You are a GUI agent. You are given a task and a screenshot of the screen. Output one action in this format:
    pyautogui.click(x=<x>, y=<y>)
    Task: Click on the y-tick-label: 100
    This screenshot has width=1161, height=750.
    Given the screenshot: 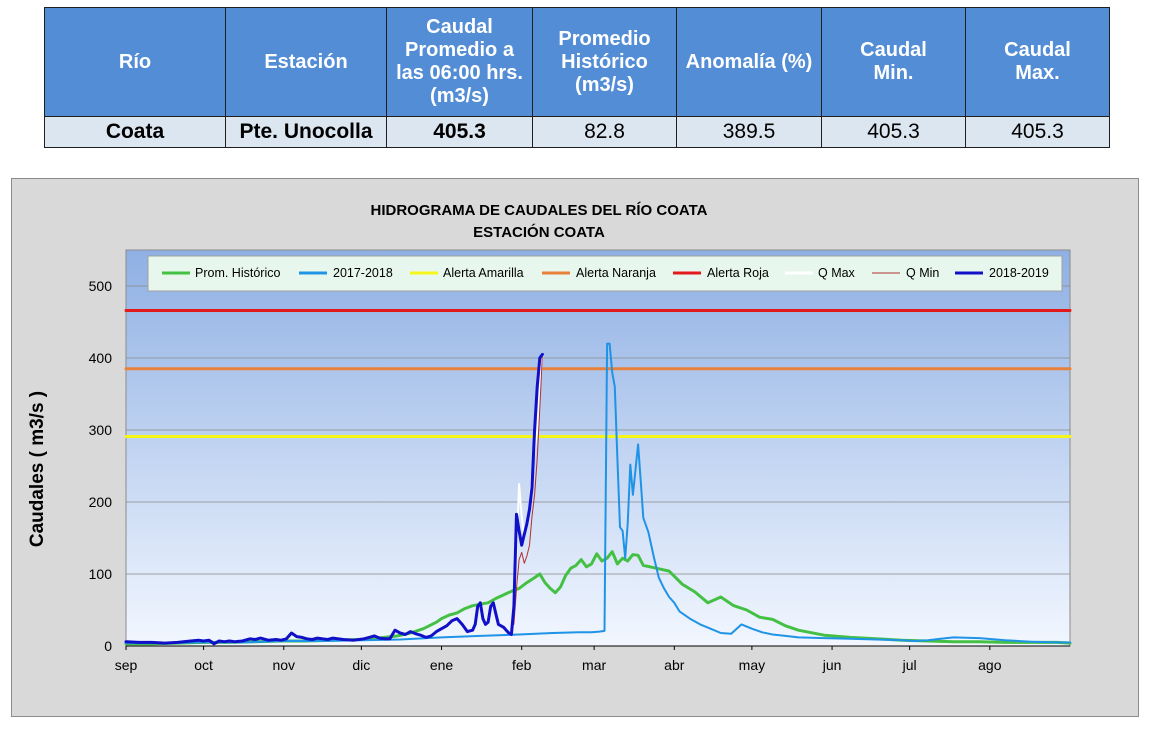 What is the action you would take?
    pyautogui.click(x=101, y=574)
    